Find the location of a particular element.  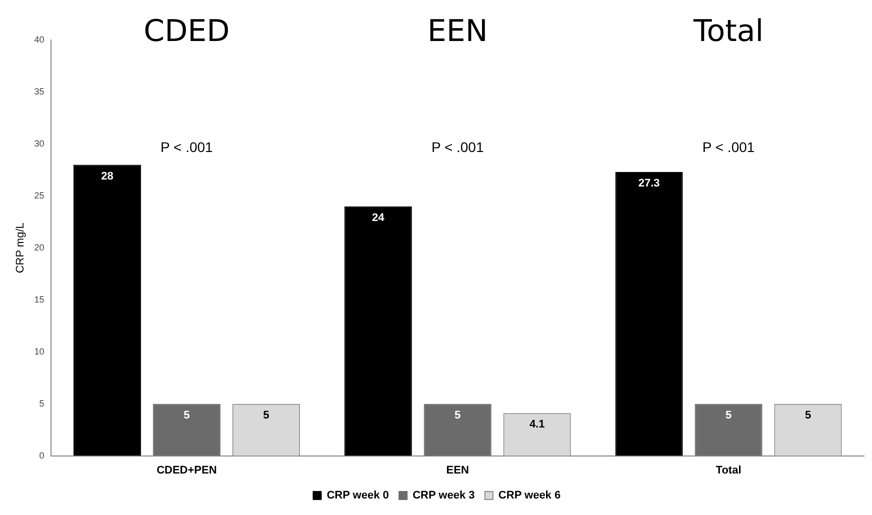

data-label: 4.1 is located at coordinates (537, 424).